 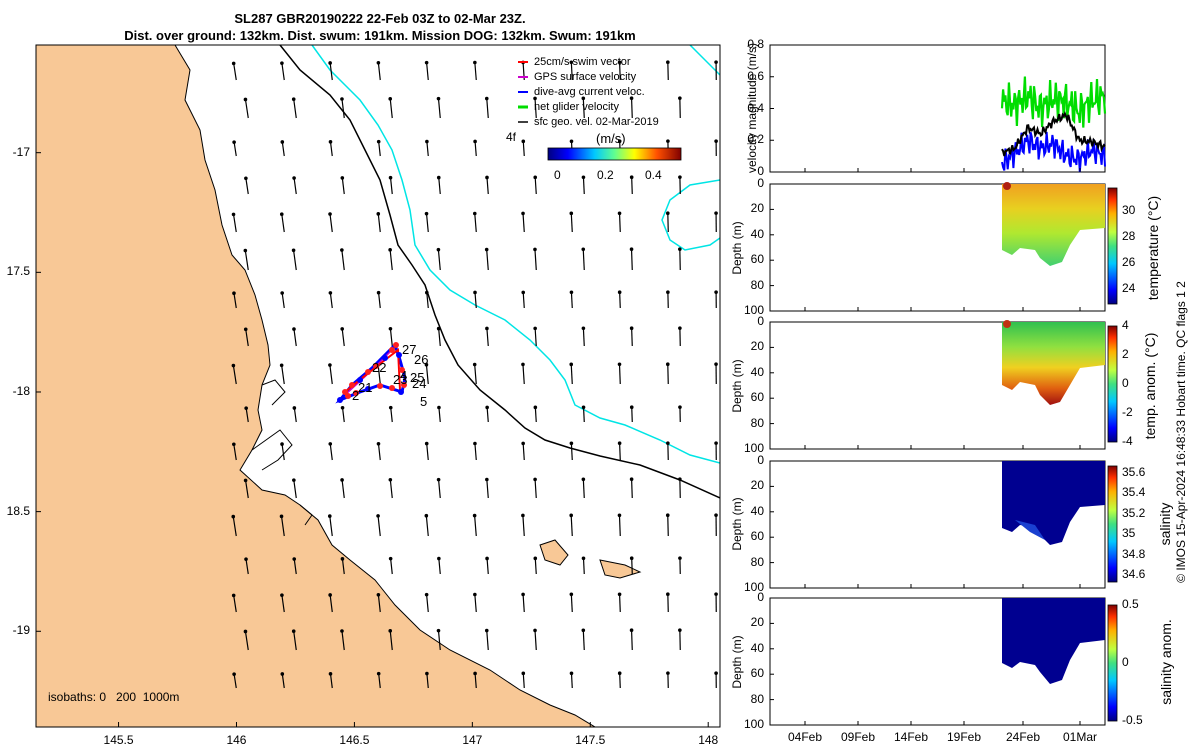 I want to click on anom-cbar-label: temp. anom. (°C), so click(x=1150, y=386).